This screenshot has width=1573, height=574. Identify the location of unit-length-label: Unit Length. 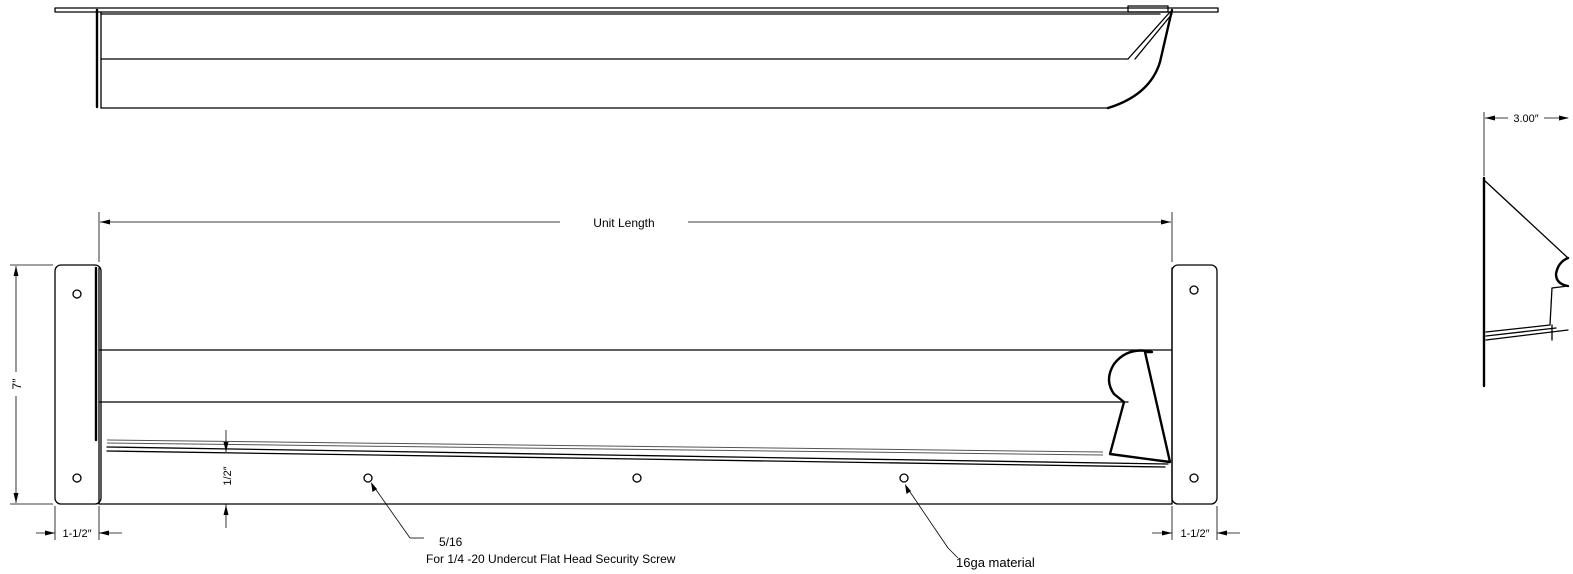
(623, 223).